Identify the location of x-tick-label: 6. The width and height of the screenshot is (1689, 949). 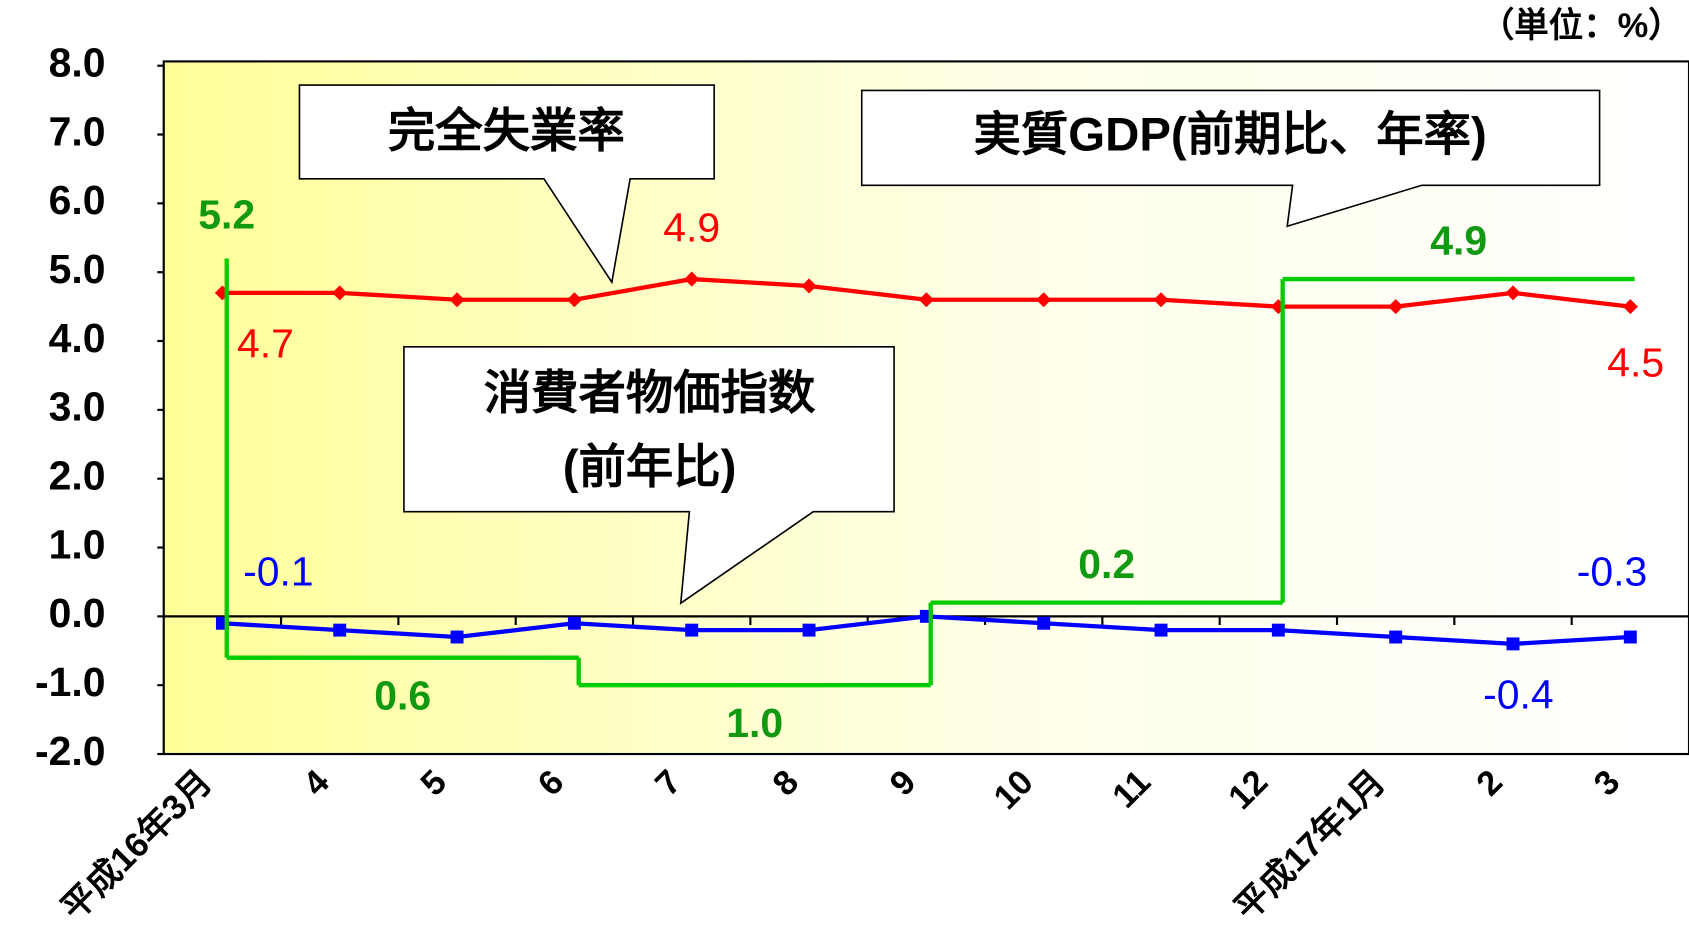
(551, 783).